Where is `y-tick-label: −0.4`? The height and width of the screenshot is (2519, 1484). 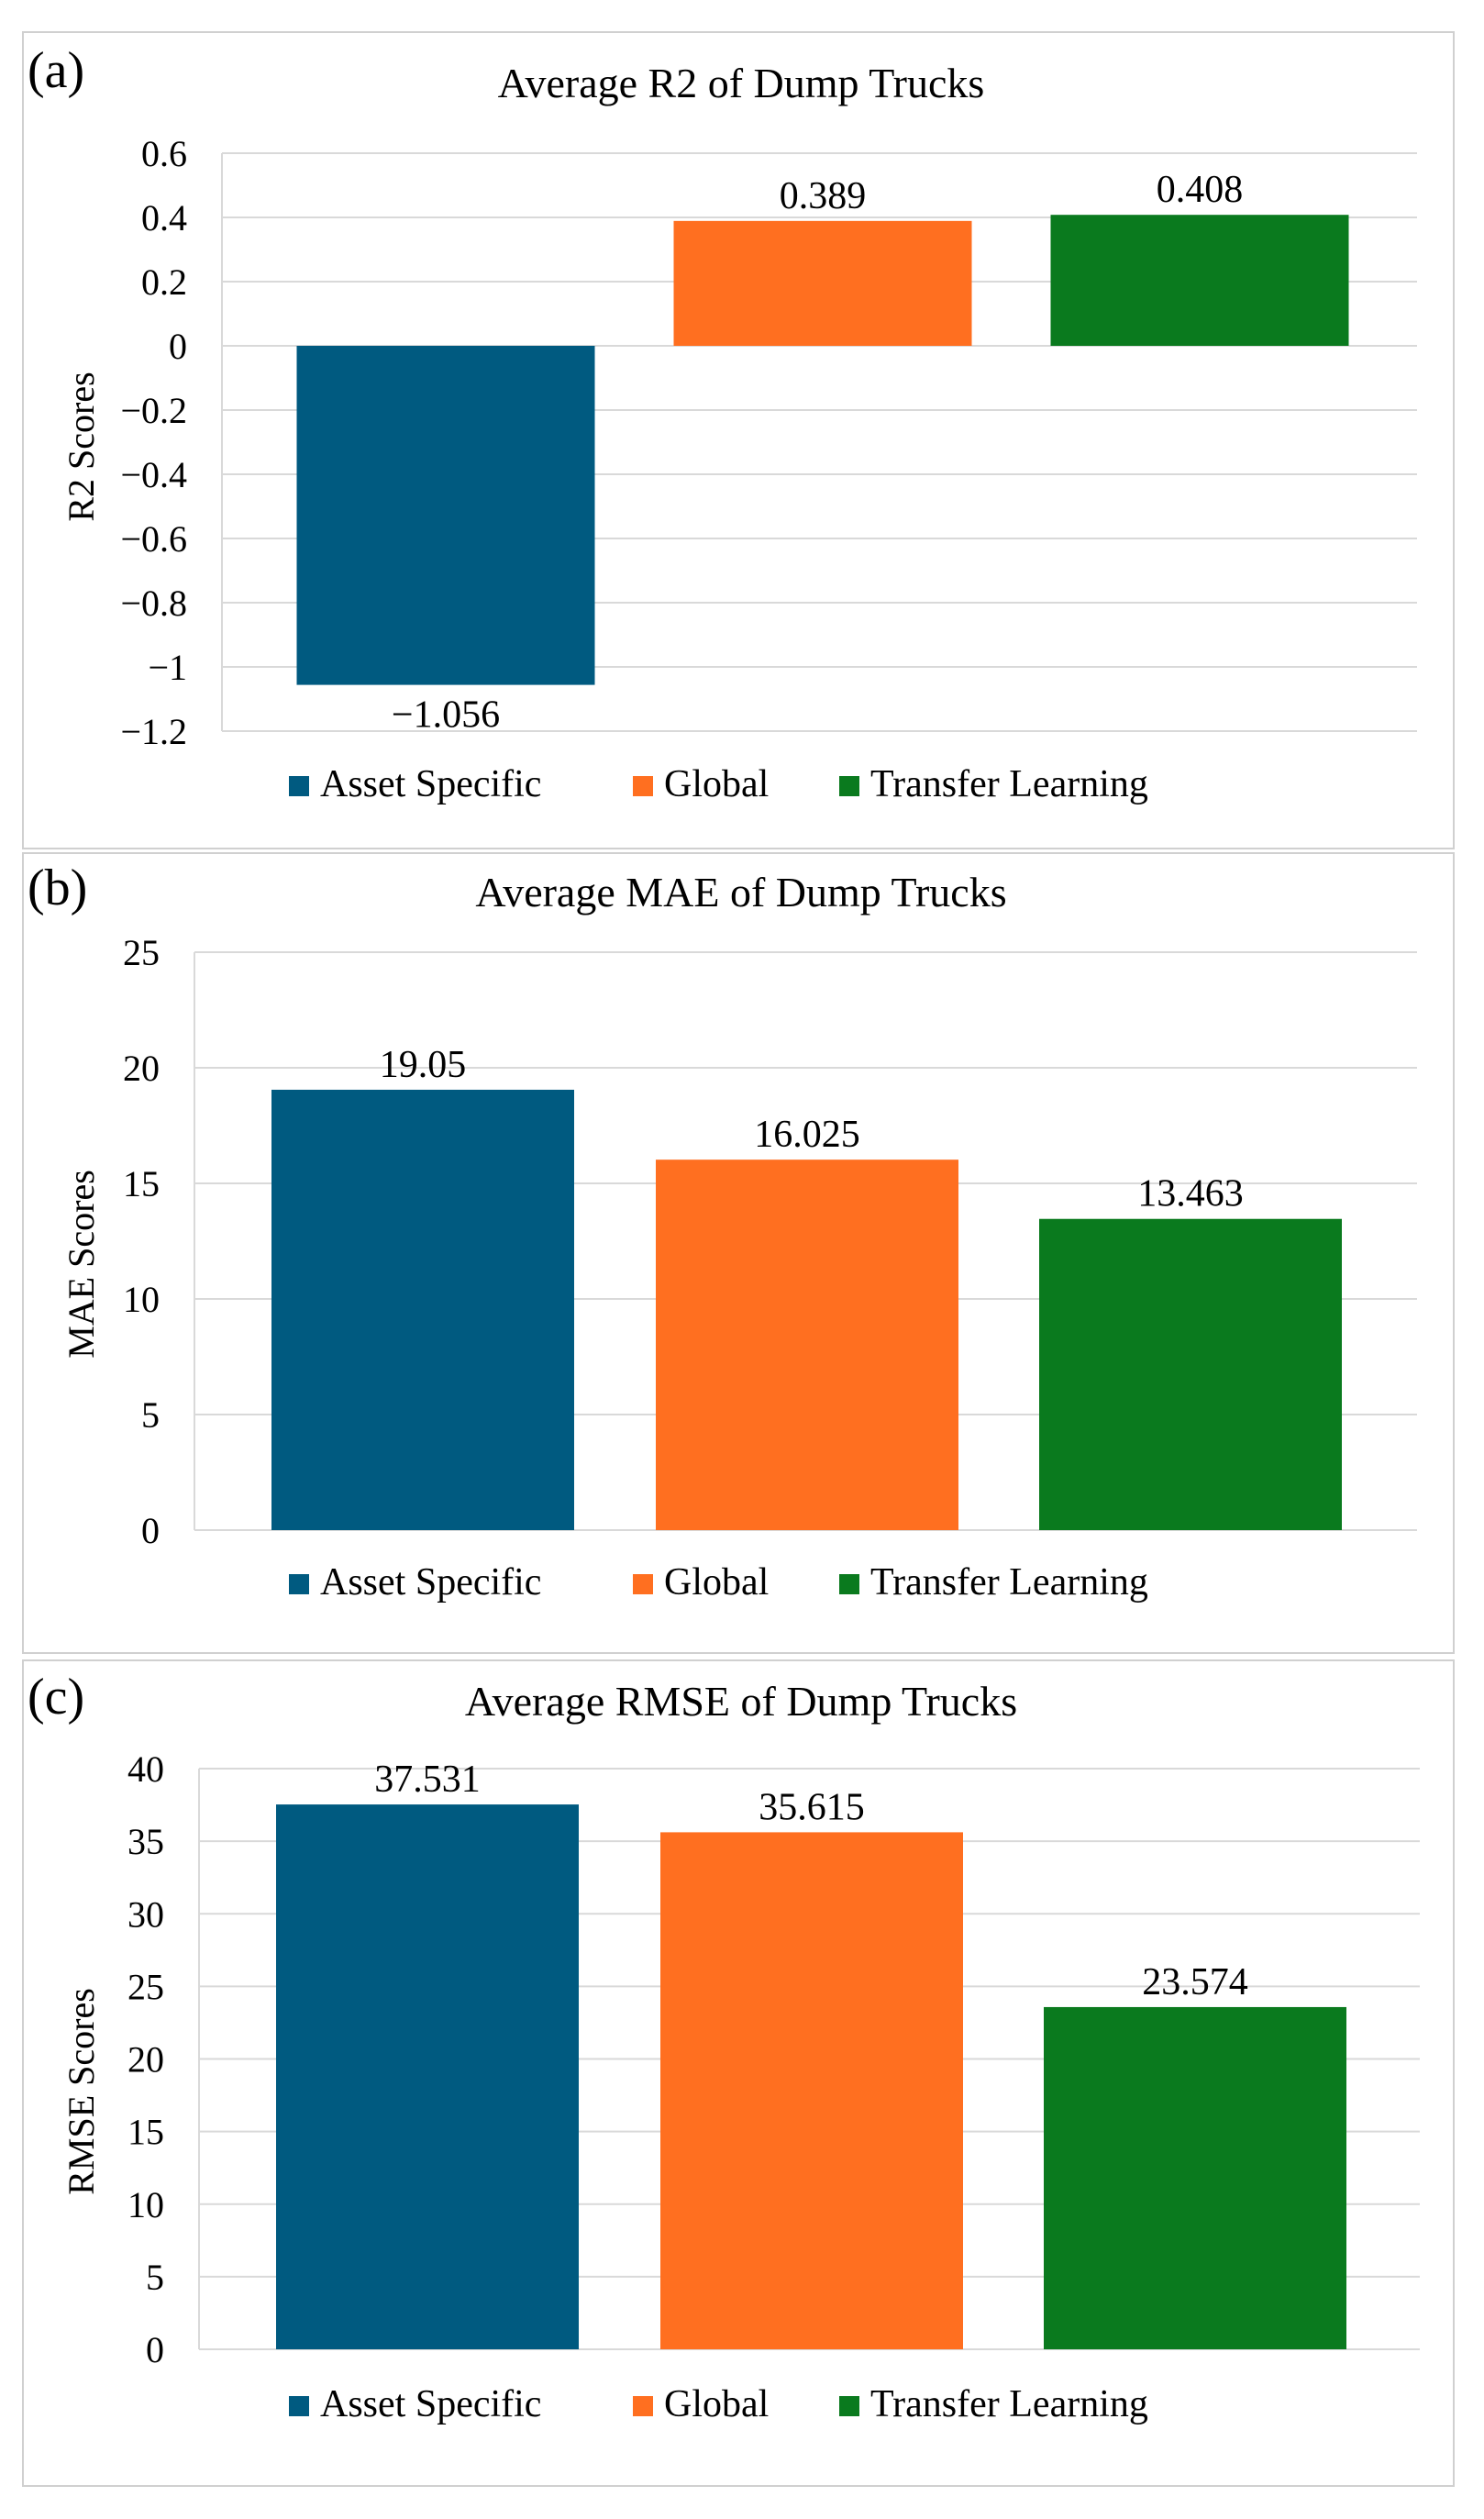
y-tick-label: −0.4 is located at coordinates (153, 474).